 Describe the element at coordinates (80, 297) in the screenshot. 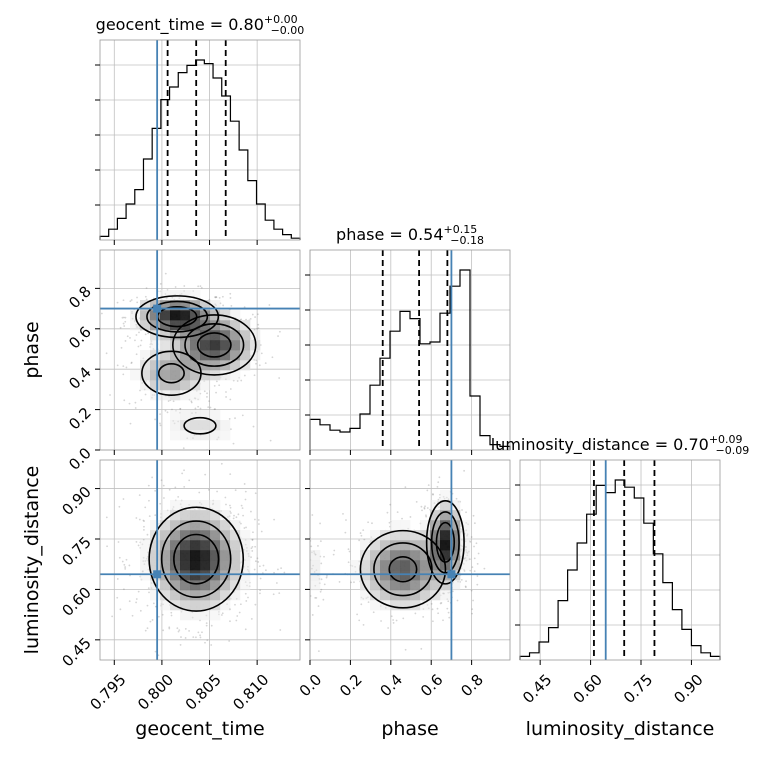

I see `y-tick-label: 0.8` at that location.